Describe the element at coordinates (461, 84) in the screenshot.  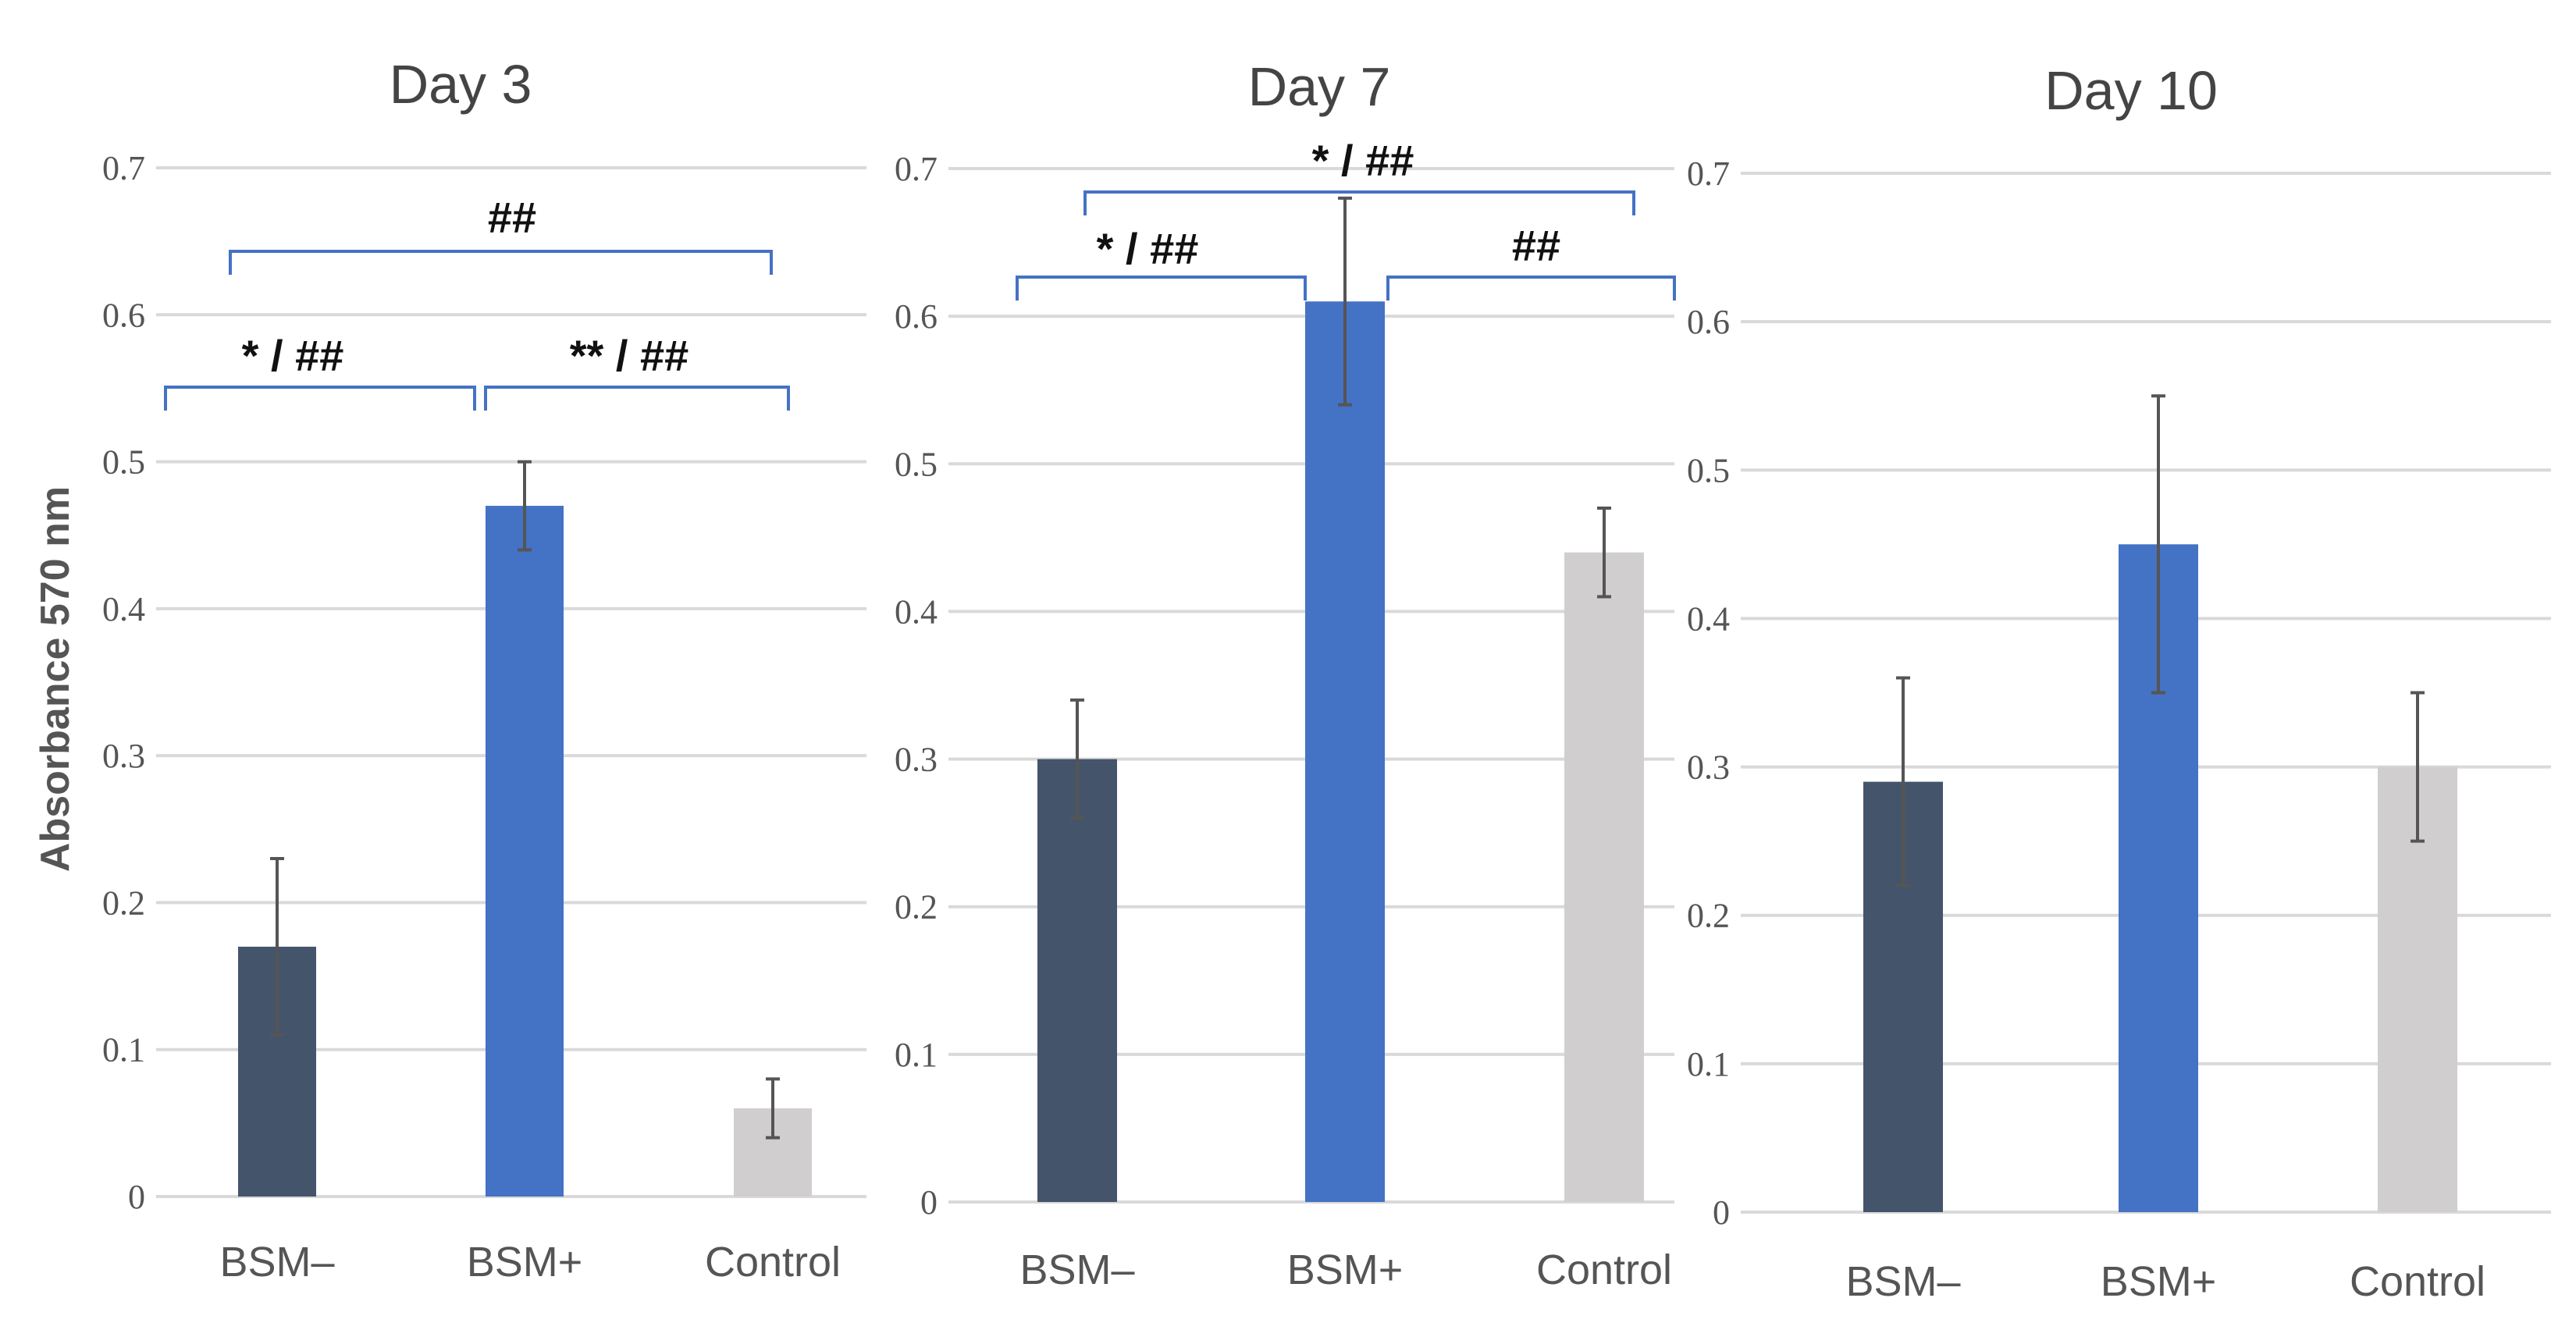
I see `chart-title: Day 3` at that location.